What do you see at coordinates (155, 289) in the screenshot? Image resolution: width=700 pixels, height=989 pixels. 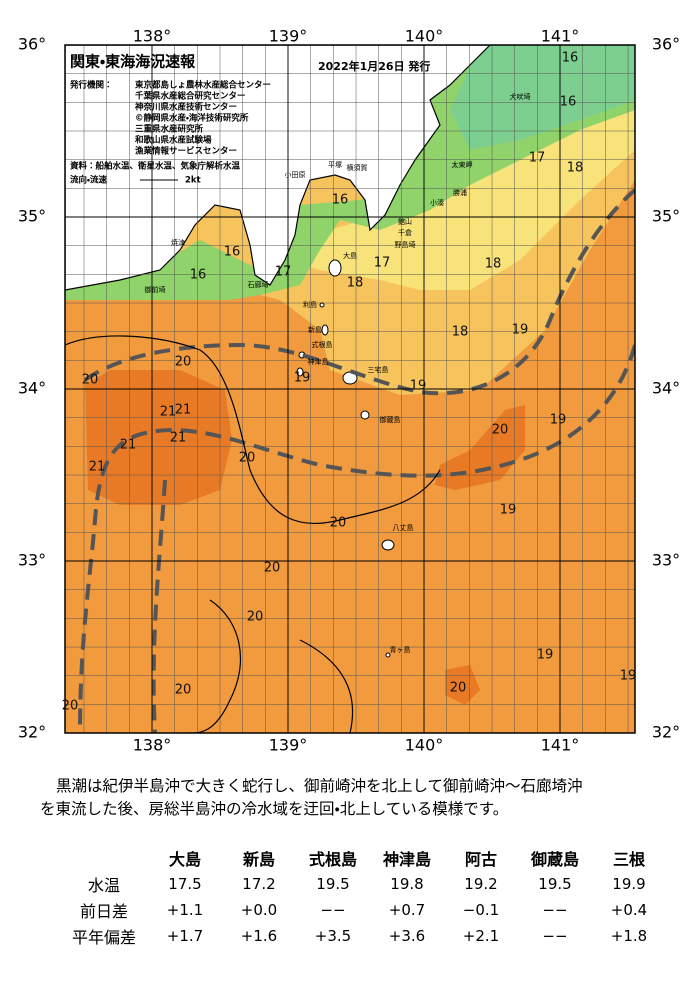 I see `place-name: 御前埼` at bounding box center [155, 289].